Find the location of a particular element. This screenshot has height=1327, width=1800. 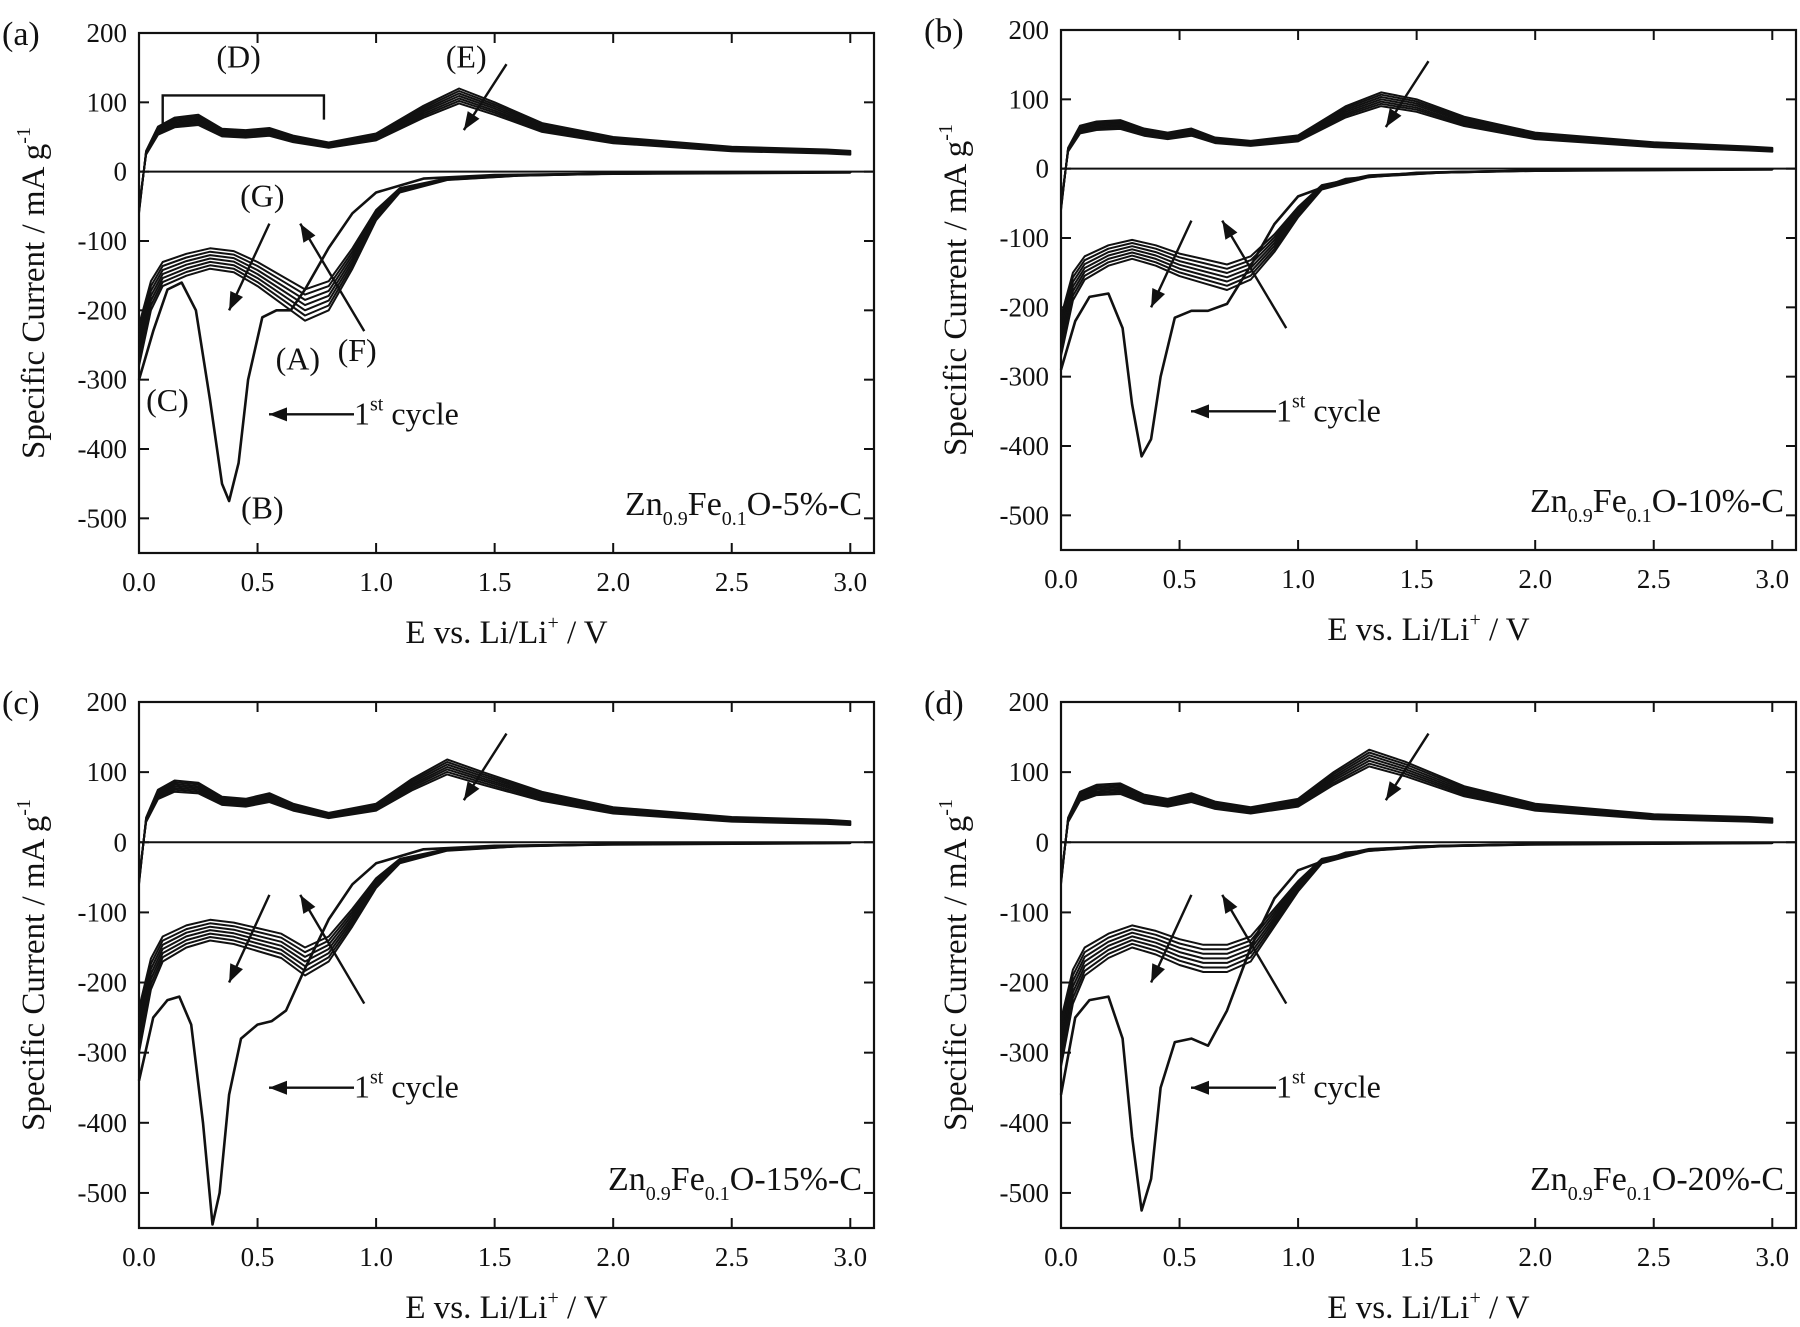

annotation-b: (B) is located at coordinates (262, 507).